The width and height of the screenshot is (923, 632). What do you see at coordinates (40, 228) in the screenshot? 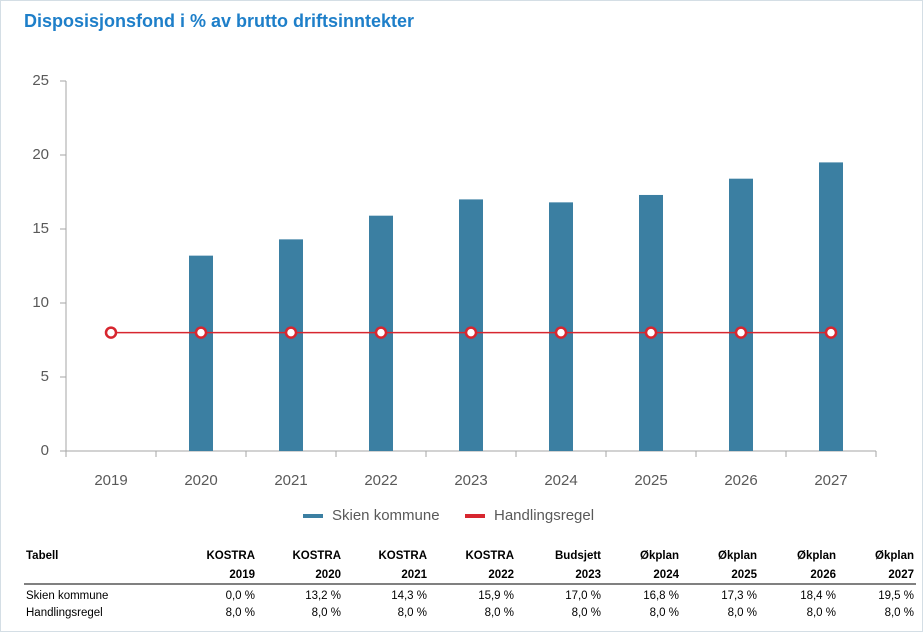
I see `y-tick-label: 15` at bounding box center [40, 228].